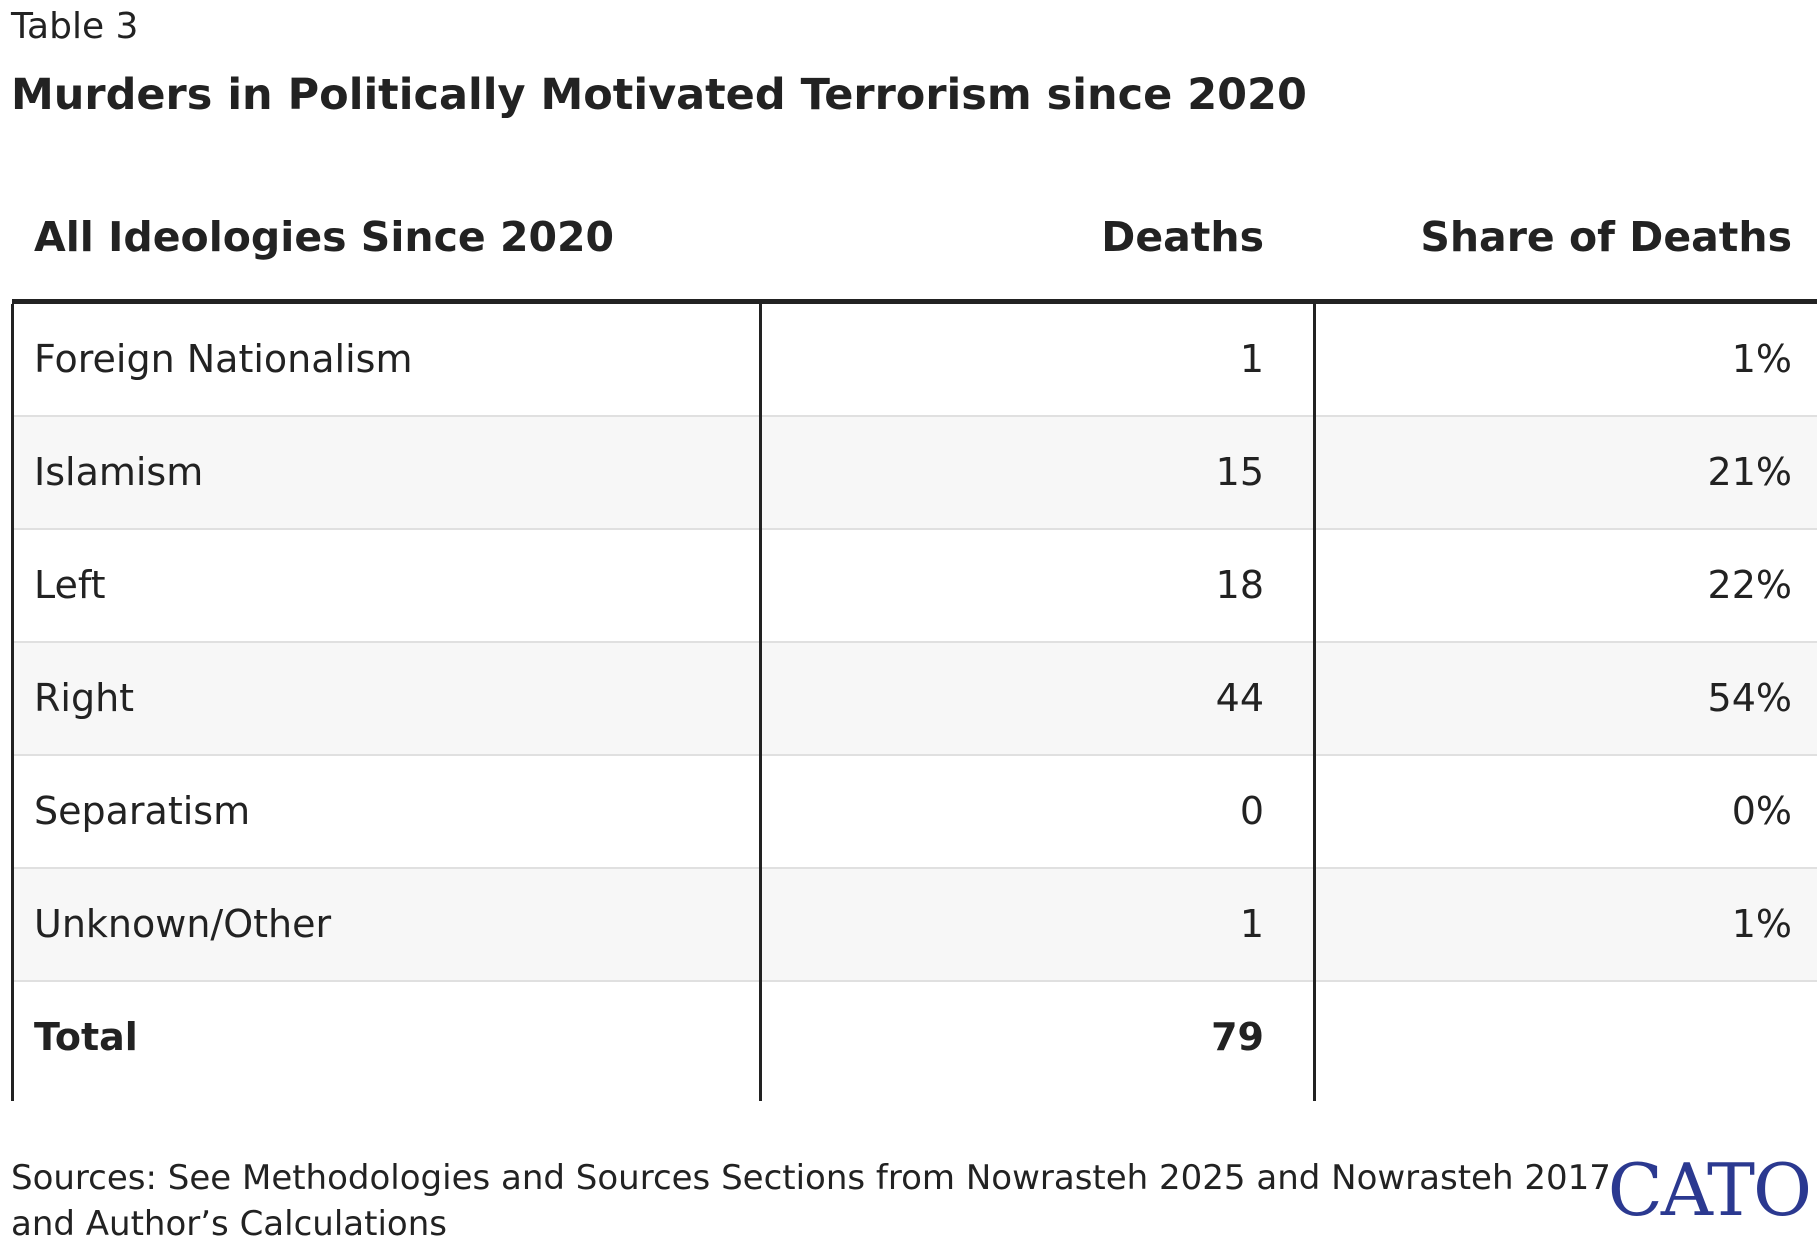  Describe the element at coordinates (1606, 237) in the screenshot. I see `column-header: Share of Deaths` at that location.